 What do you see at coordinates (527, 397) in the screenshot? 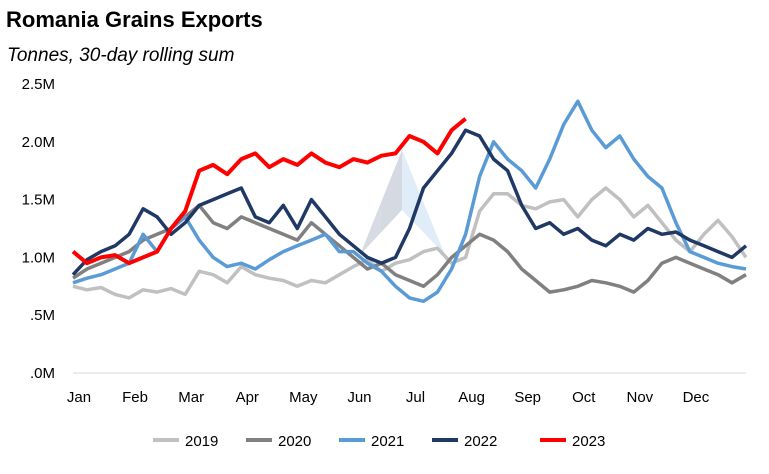
I see `x-tick-label: Sep` at bounding box center [527, 397].